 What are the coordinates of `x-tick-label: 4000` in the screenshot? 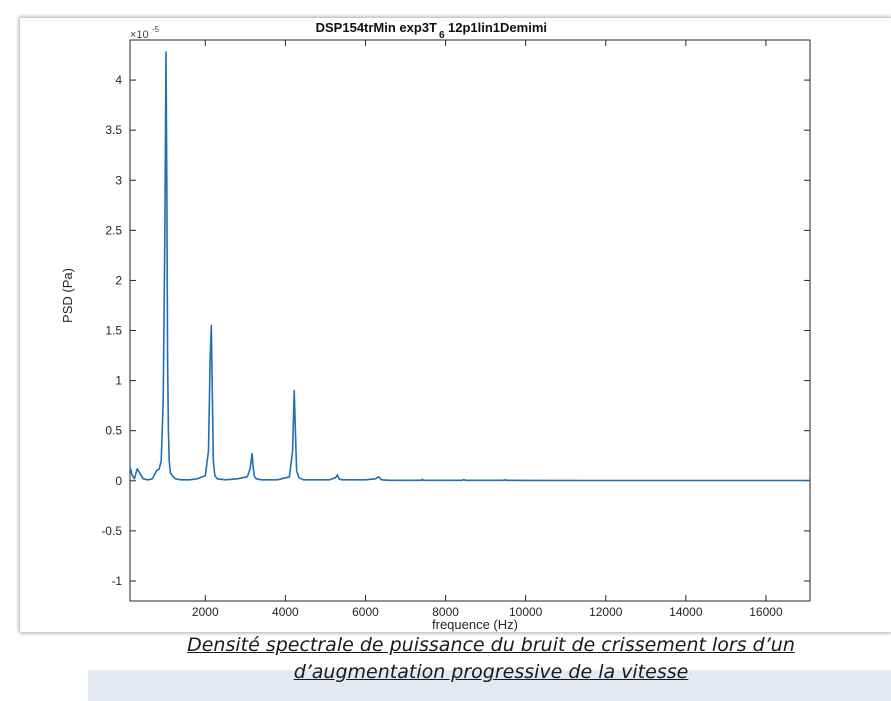 It's located at (285, 612).